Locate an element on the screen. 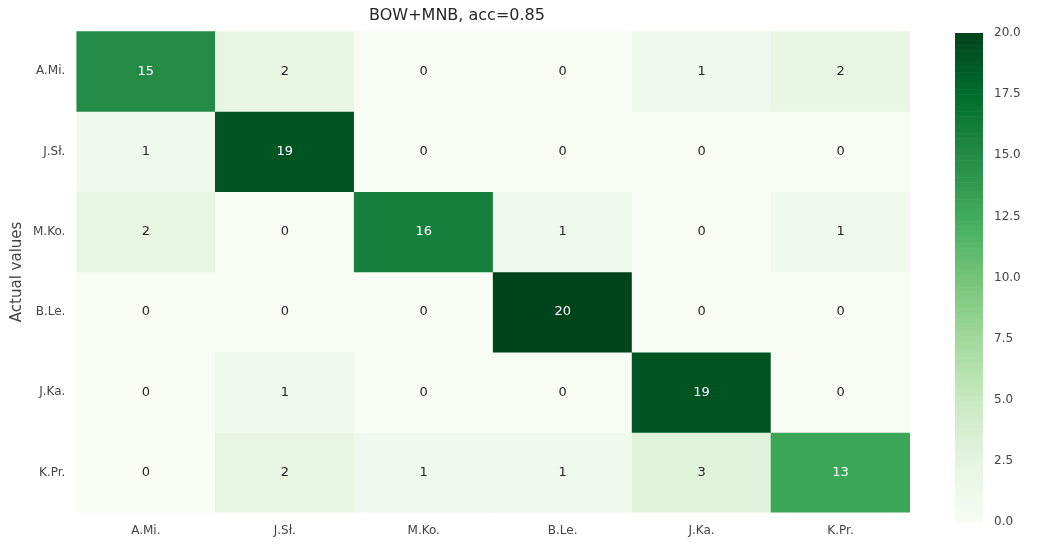 The image size is (1039, 545). data-label: 13 is located at coordinates (840, 471).